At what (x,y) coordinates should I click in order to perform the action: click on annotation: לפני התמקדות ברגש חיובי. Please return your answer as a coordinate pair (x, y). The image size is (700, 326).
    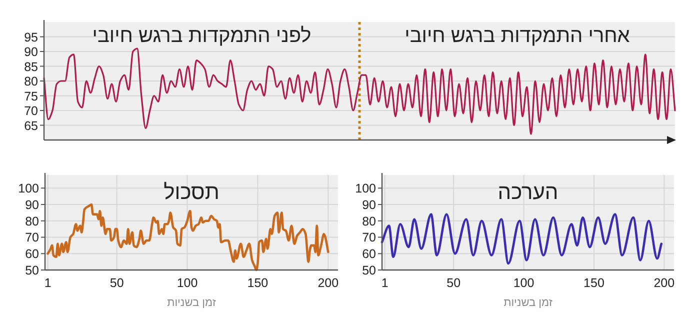
    Looking at the image, I should click on (202, 36).